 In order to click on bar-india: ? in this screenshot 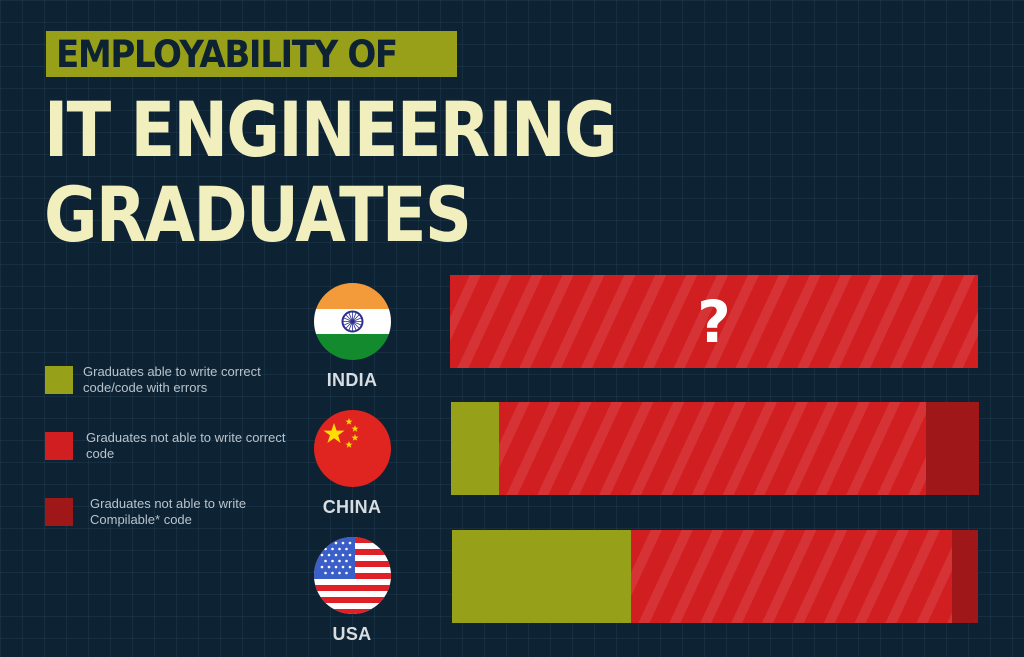, I will do `click(714, 321)`.